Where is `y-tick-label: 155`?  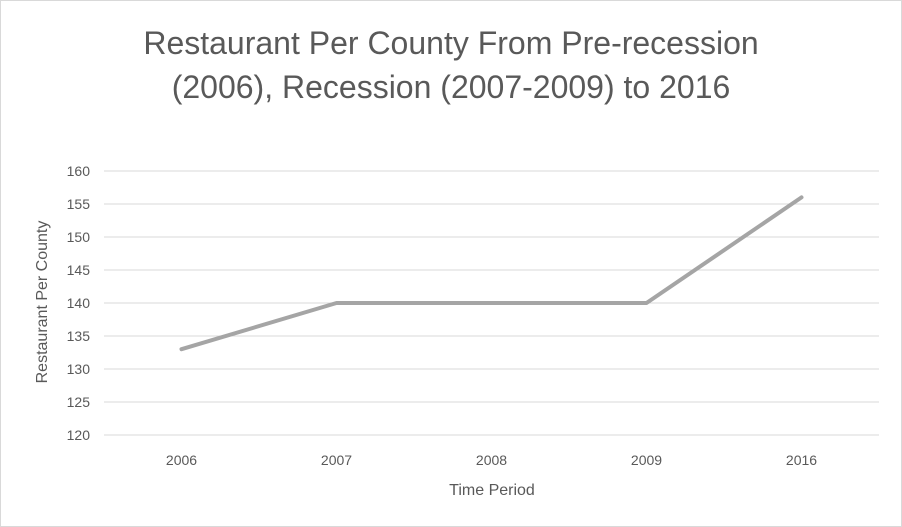 y-tick-label: 155 is located at coordinates (79, 204).